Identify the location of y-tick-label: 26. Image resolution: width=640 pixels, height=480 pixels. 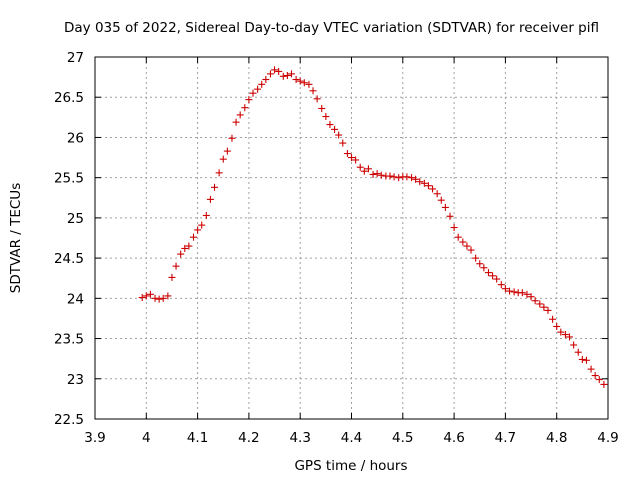
(75, 138).